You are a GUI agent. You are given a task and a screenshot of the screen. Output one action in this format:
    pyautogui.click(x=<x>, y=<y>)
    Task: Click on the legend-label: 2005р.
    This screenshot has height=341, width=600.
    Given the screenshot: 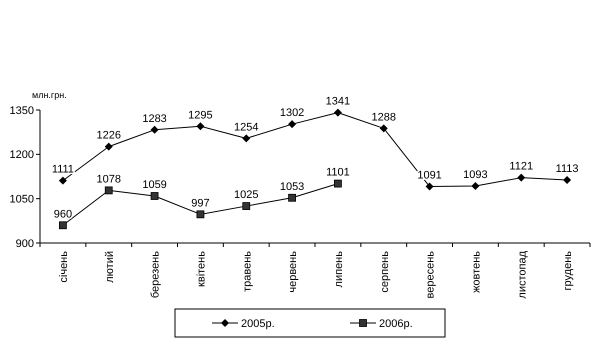 What is the action you would take?
    pyautogui.click(x=258, y=324)
    